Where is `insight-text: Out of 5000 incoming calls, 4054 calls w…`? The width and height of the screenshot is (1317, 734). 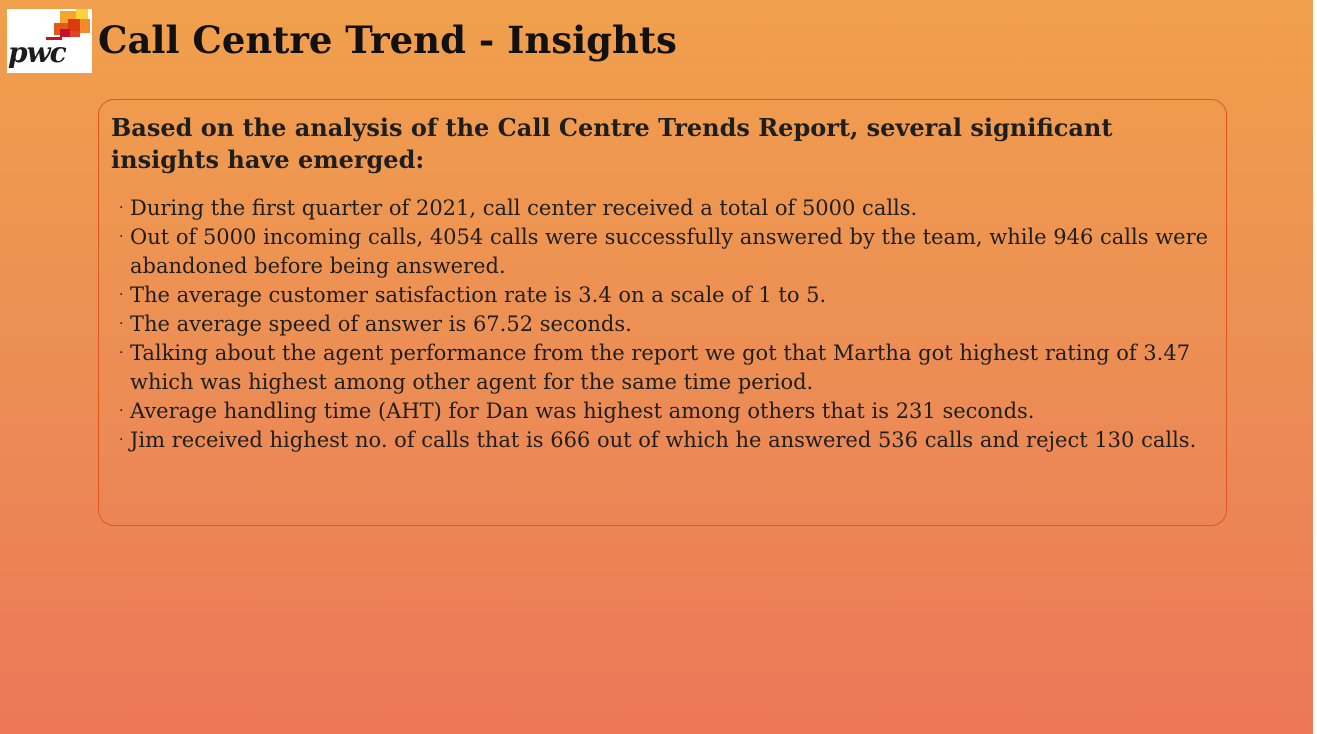
insight-text: Out of 5000 incoming calls, 4054 calls w… is located at coordinates (669, 251).